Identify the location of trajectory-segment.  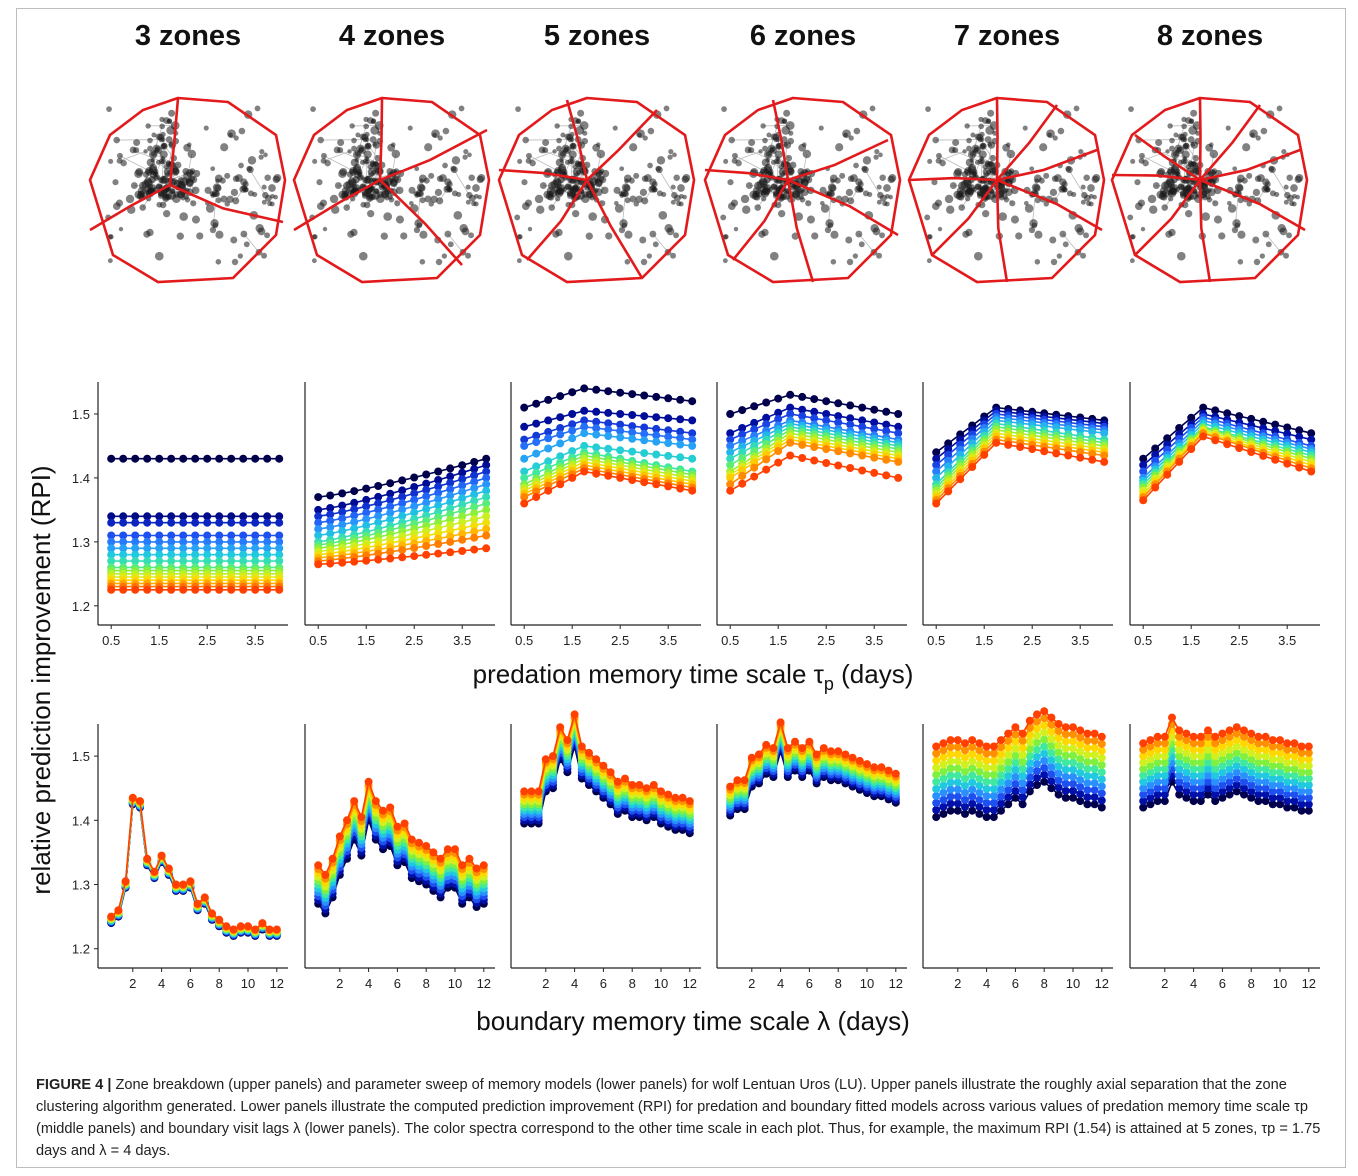
(251, 243).